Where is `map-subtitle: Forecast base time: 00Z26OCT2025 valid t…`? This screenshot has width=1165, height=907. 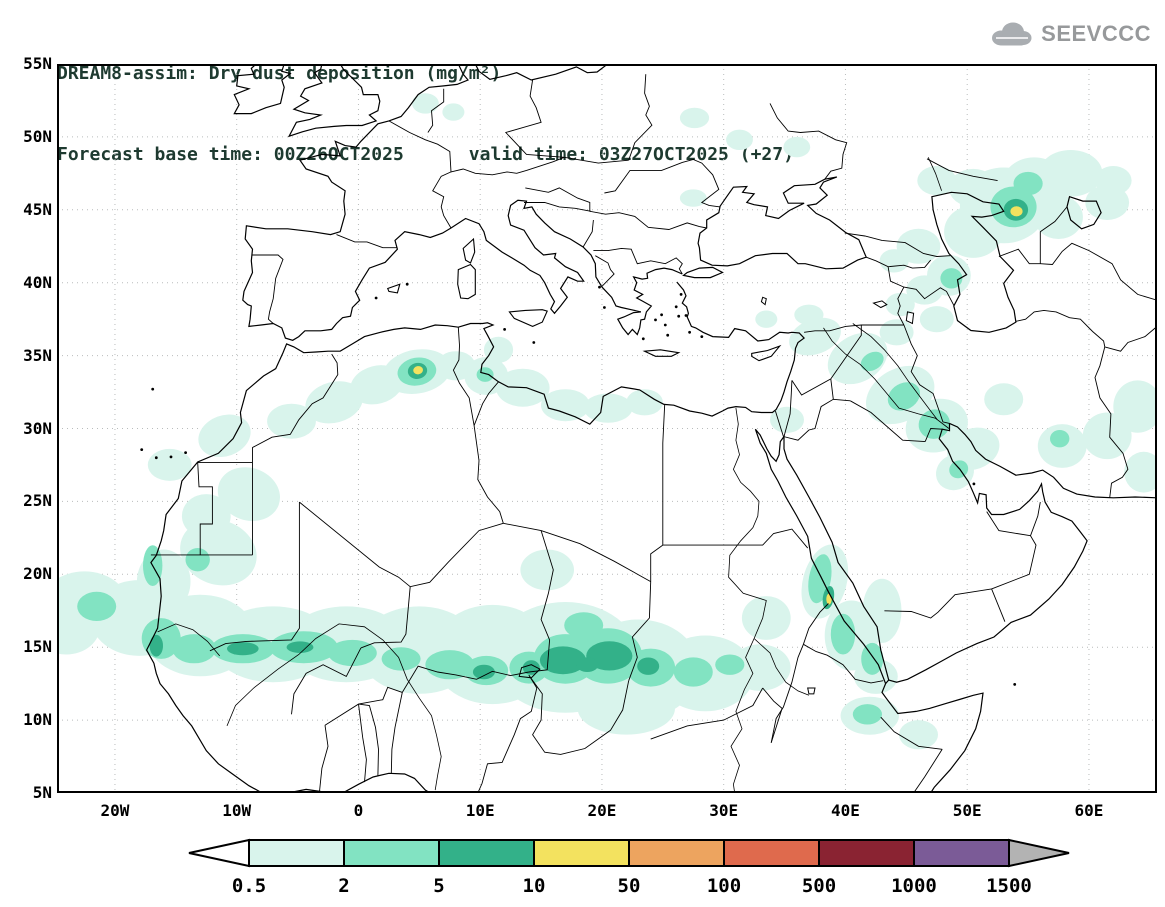
map-subtitle: Forecast base time: 00Z26OCT2025 valid t… is located at coordinates (425, 154).